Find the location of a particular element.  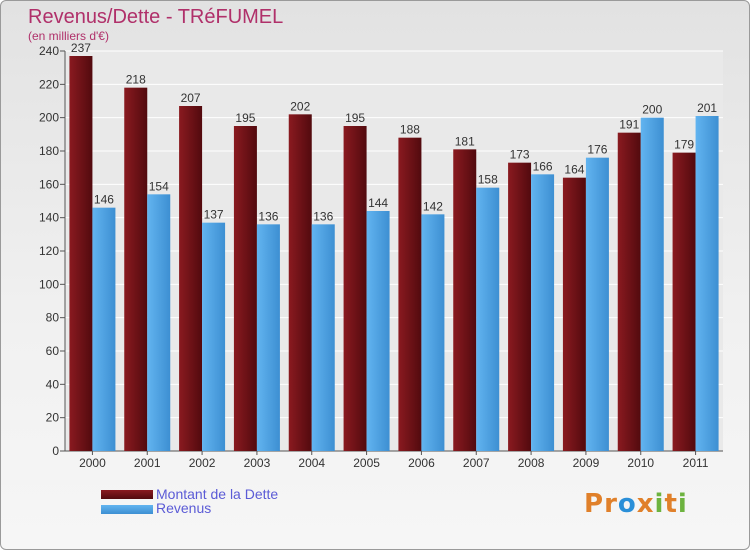

x-tick-label: 2001 is located at coordinates (147, 463).